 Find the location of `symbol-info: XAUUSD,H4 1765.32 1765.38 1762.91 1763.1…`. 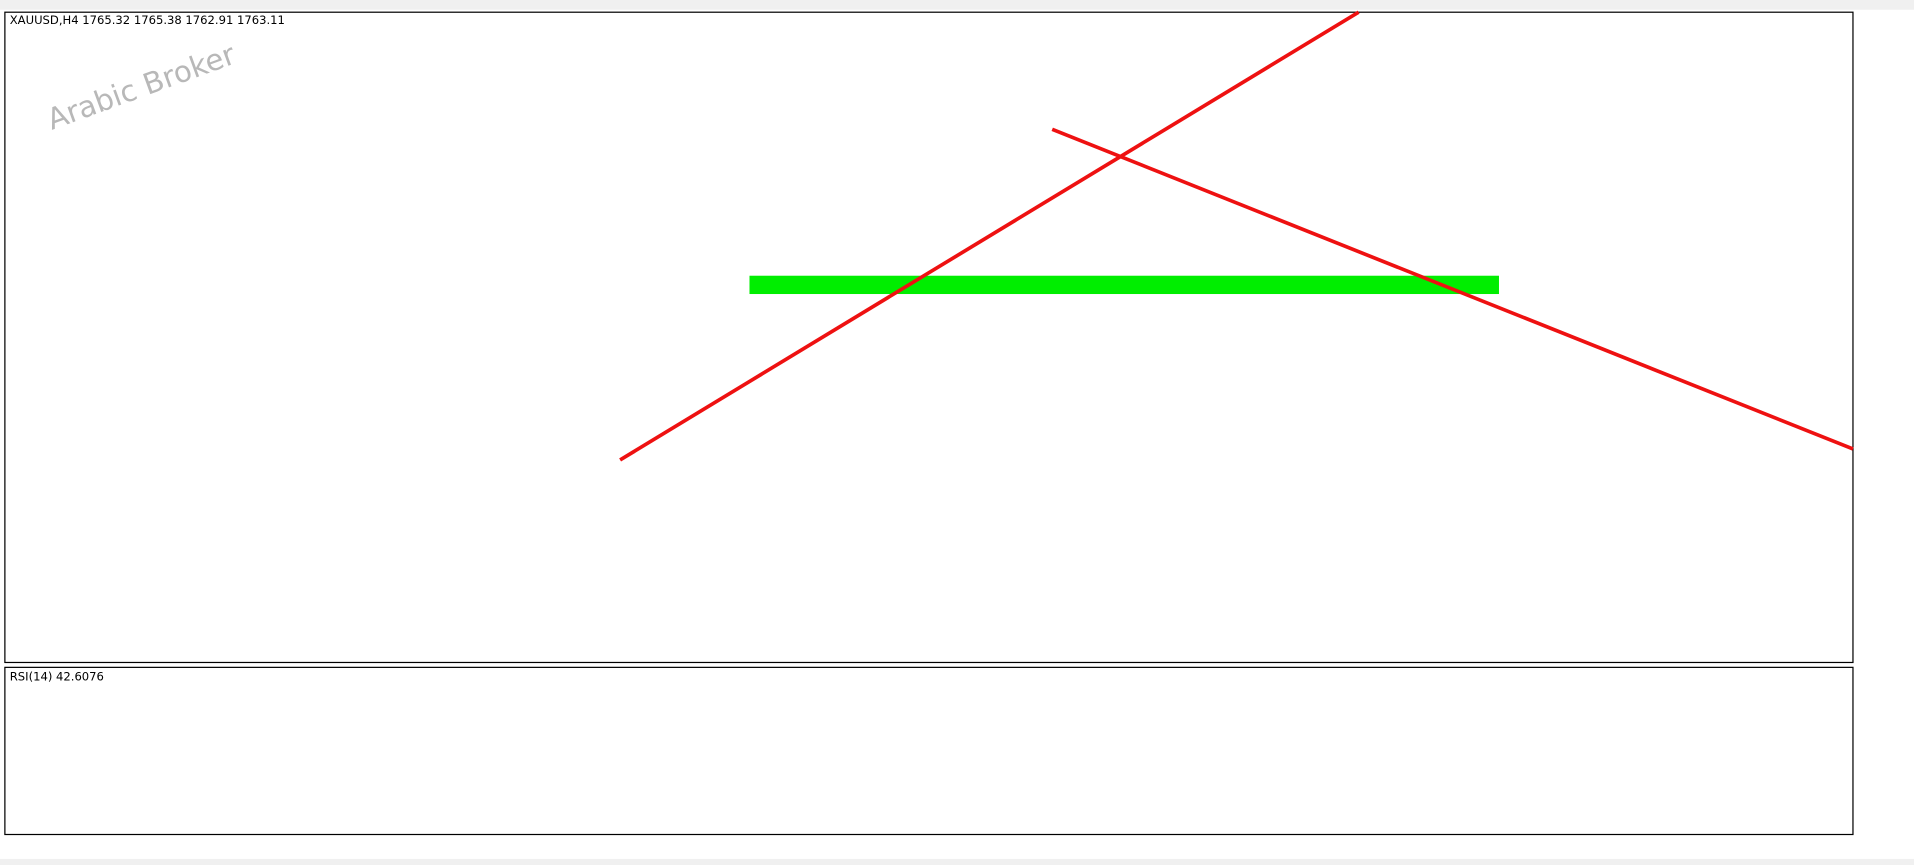

symbol-info: XAUUSD,H4 1765.32 1765.38 1762.91 1763.1… is located at coordinates (147, 20).